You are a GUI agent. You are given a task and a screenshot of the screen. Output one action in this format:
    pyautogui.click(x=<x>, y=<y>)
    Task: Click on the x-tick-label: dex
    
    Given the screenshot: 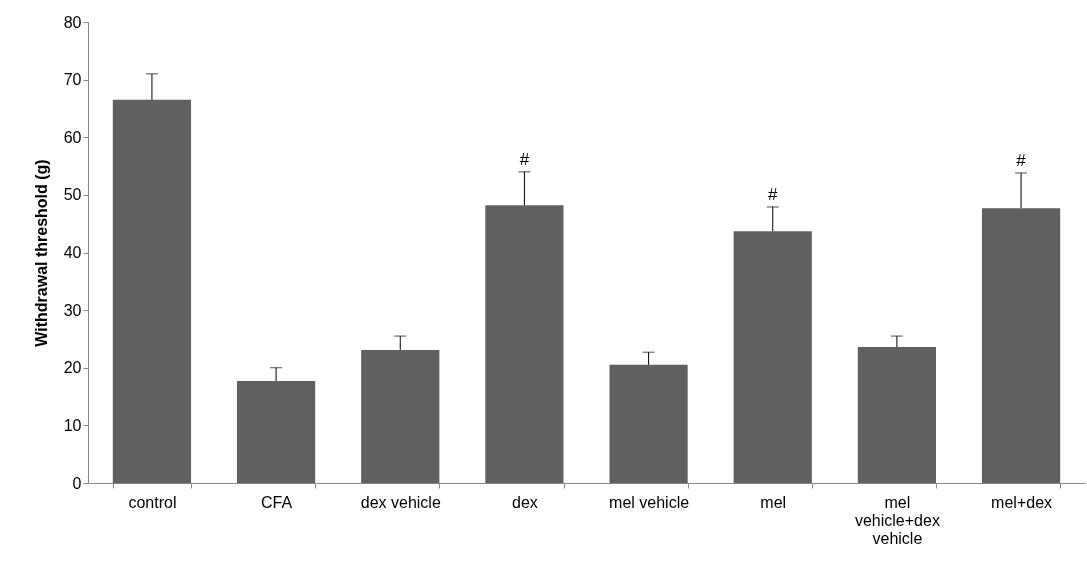 What is the action you would take?
    pyautogui.click(x=525, y=502)
    